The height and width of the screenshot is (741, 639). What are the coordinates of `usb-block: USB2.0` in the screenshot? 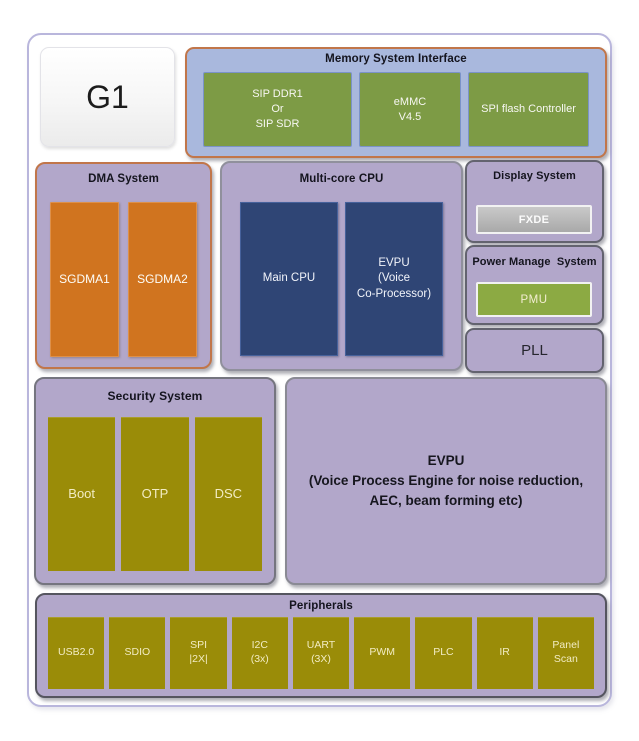 It's located at (76, 653).